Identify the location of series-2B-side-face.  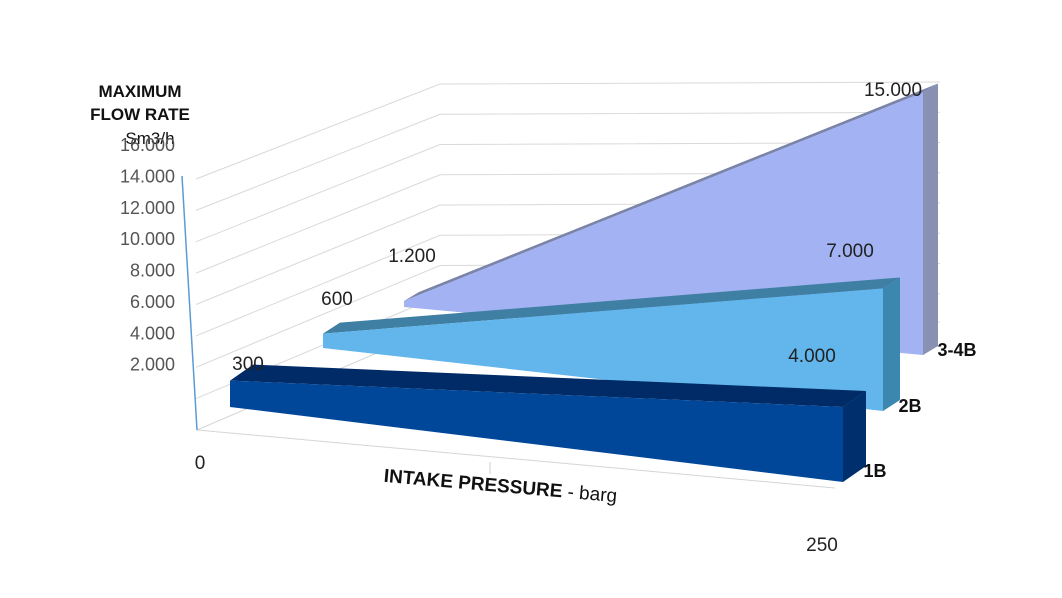
(891, 344).